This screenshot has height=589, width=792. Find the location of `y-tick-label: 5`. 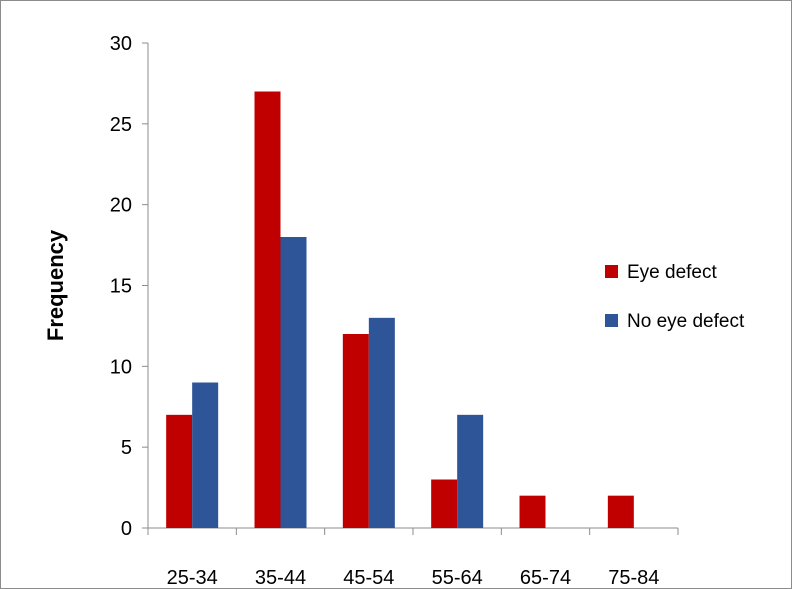

y-tick-label: 5 is located at coordinates (126, 448).